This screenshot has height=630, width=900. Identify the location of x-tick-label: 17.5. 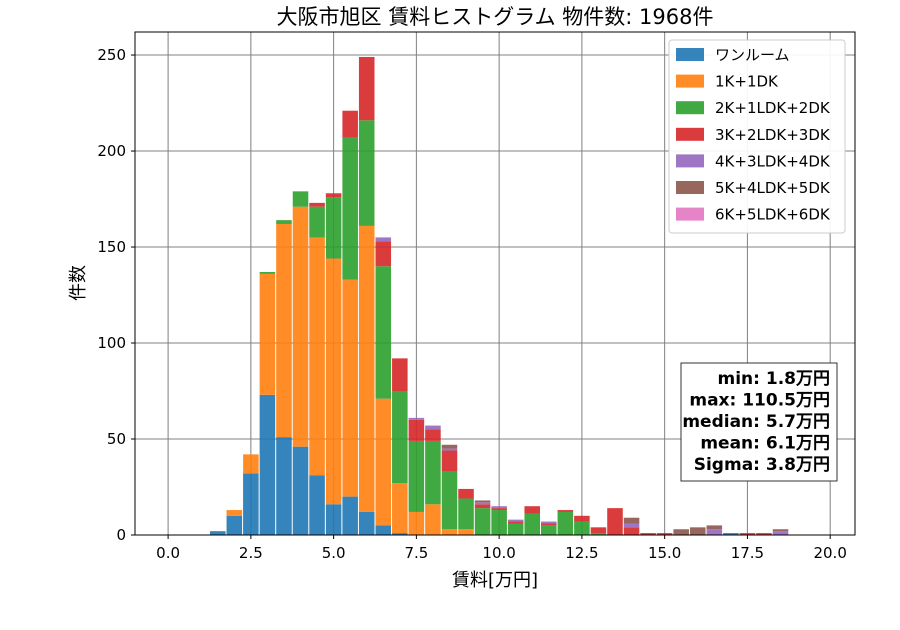
(747, 553).